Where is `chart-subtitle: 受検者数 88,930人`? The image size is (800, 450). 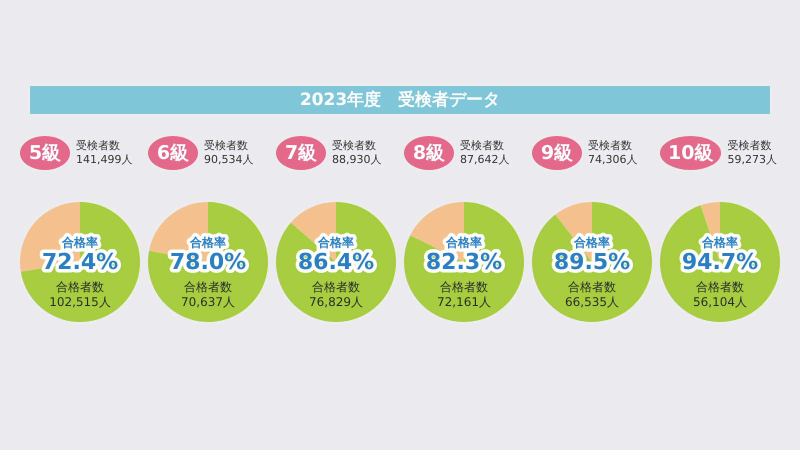
chart-subtitle: 受検者数 88,930人 is located at coordinates (357, 153).